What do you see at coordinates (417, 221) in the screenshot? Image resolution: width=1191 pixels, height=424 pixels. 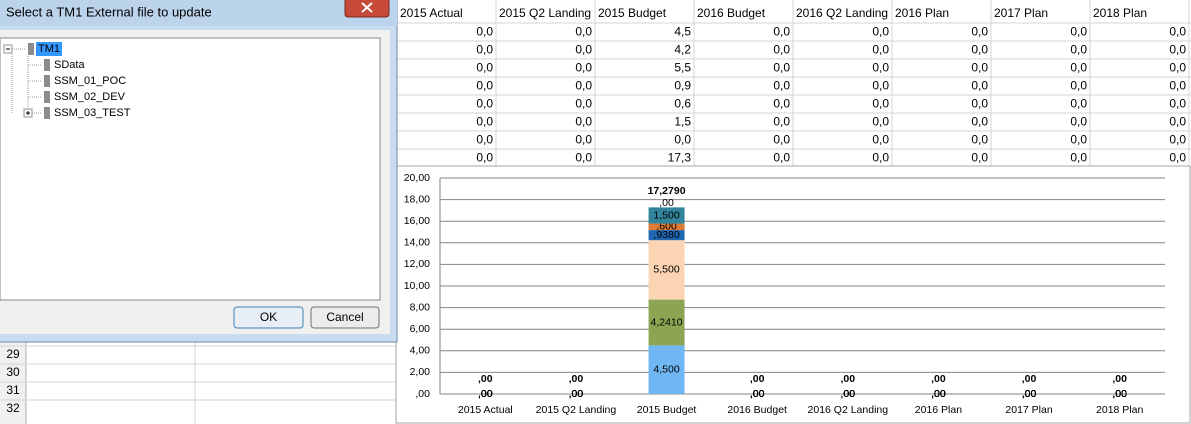 I see `y-tick-label: 16,00` at bounding box center [417, 221].